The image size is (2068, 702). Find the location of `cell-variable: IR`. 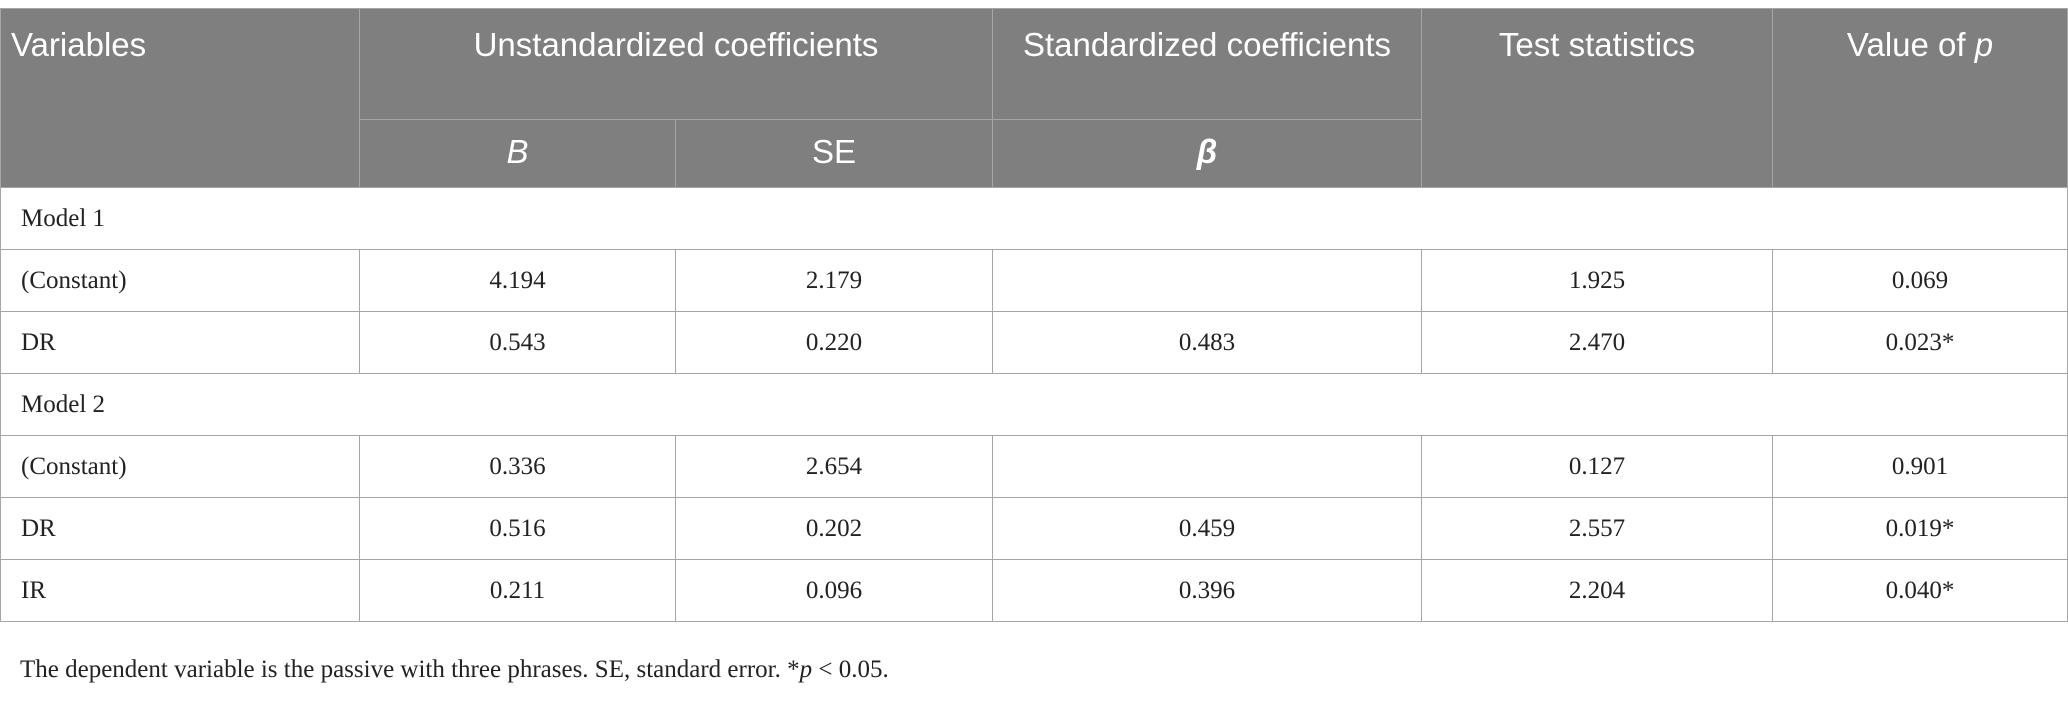

cell-variable: IR is located at coordinates (180, 590).